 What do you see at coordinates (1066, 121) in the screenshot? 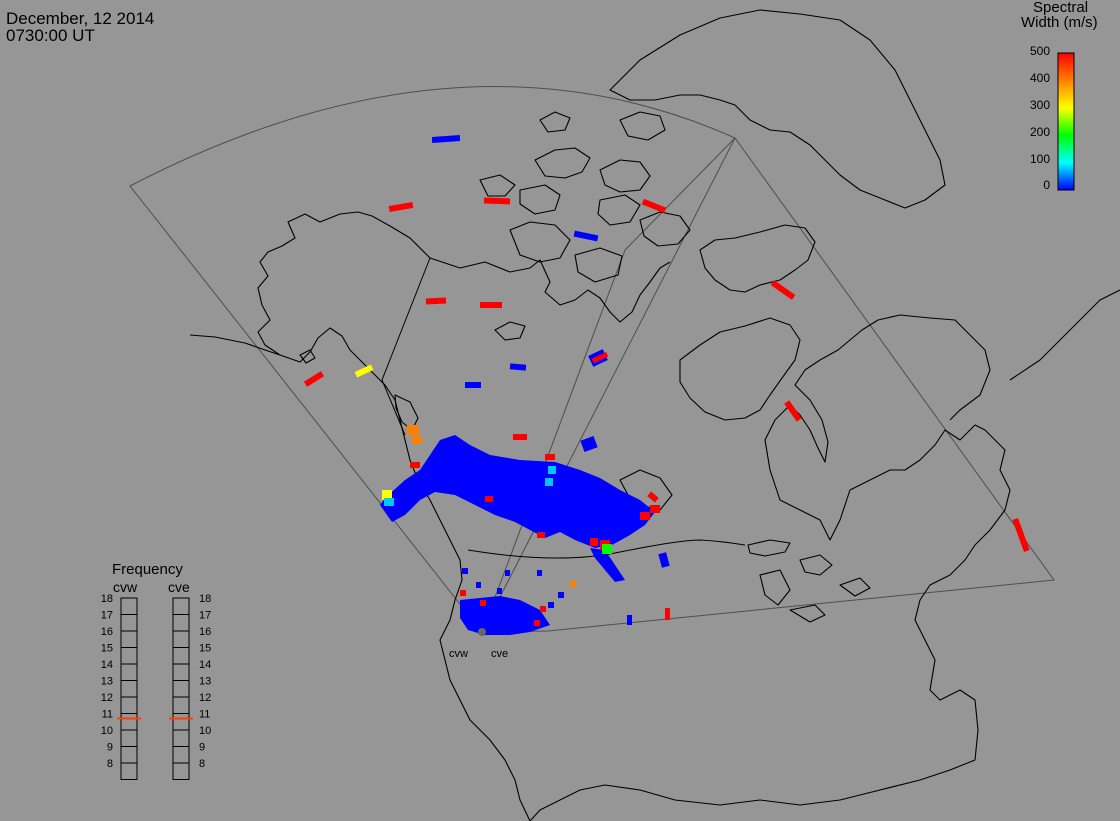
I see `colorbar-gradient` at bounding box center [1066, 121].